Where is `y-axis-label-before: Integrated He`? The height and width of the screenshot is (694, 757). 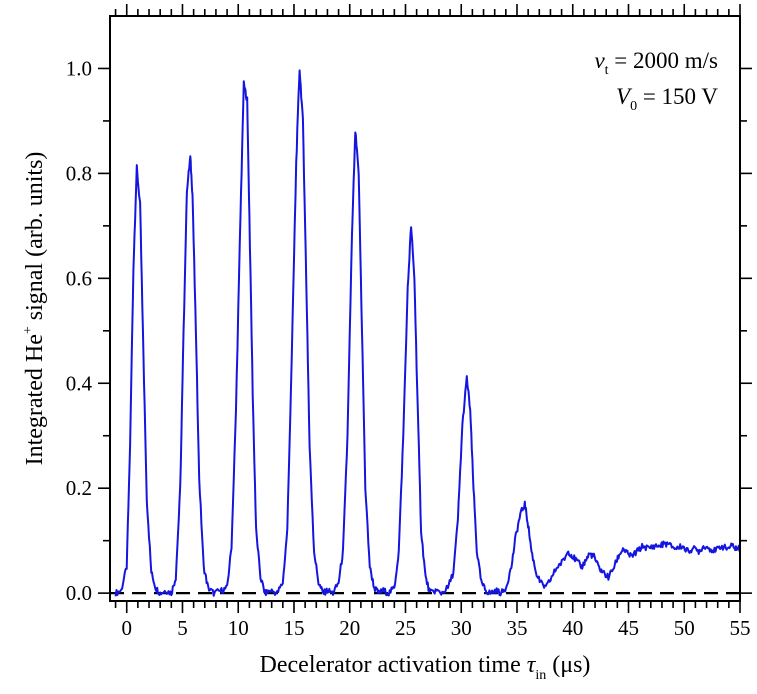
y-axis-label-before: Integrated He is located at coordinates (35, 399).